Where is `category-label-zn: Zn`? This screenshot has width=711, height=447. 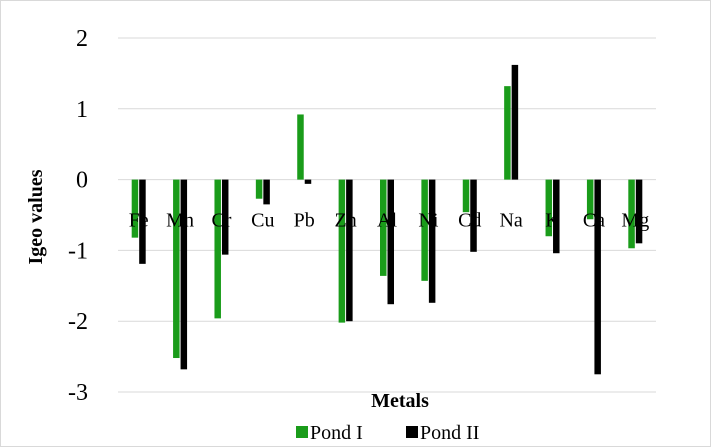
category-label-zn: Zn is located at coordinates (346, 221).